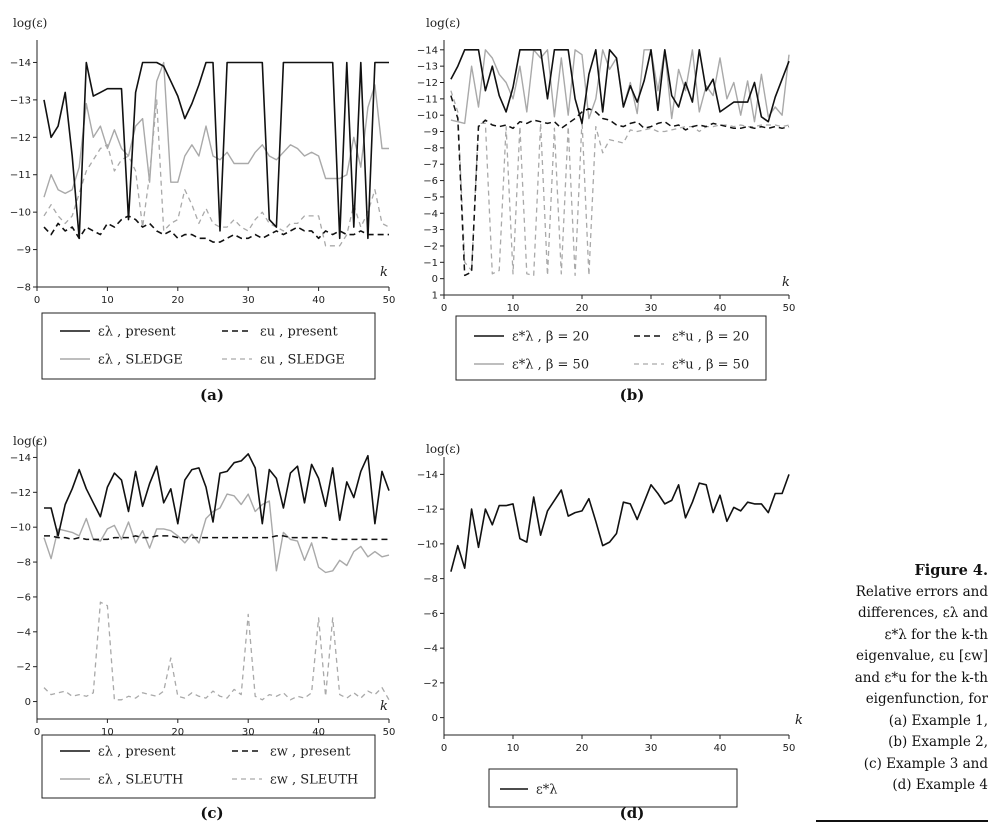 This screenshot has height=837, width=1001. I want to click on legend-label: ε*λ , β = 50, so click(550, 365).